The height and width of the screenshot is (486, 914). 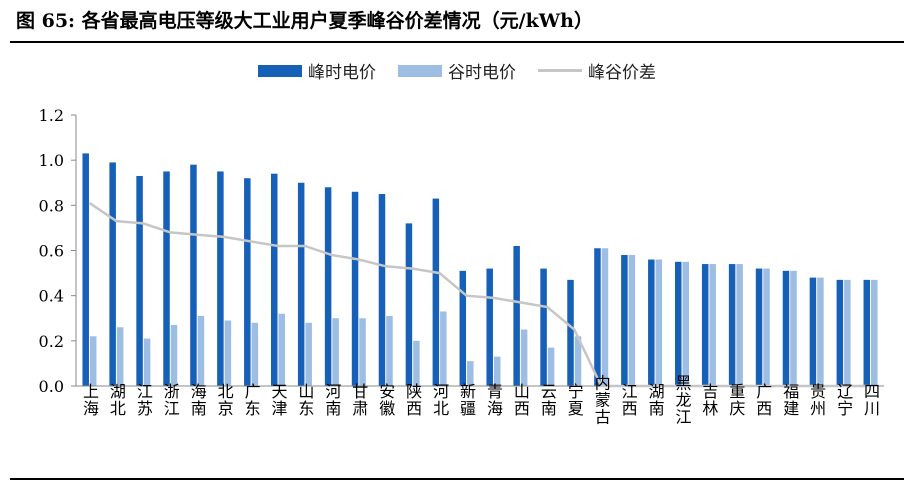 What do you see at coordinates (170, 400) in the screenshot?
I see `x-category-label: 浙江` at bounding box center [170, 400].